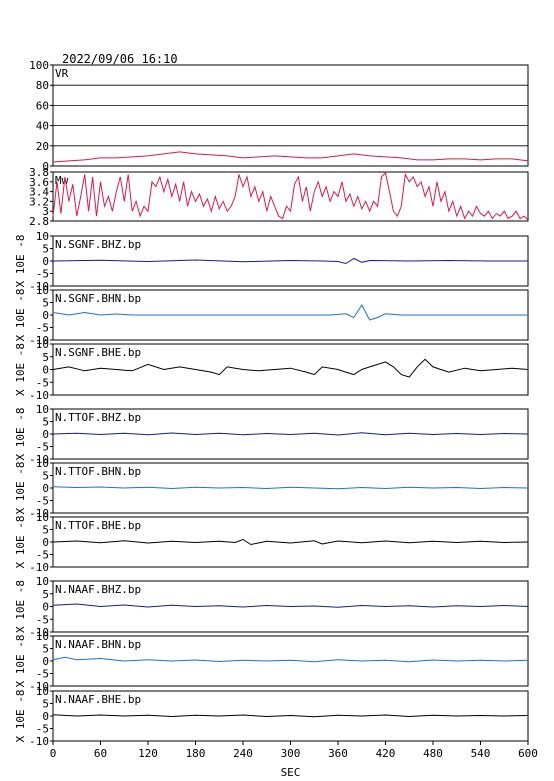  What do you see at coordinates (98, 417) in the screenshot?
I see `panel-label: N.TTOF.BHZ.bp` at bounding box center [98, 417].